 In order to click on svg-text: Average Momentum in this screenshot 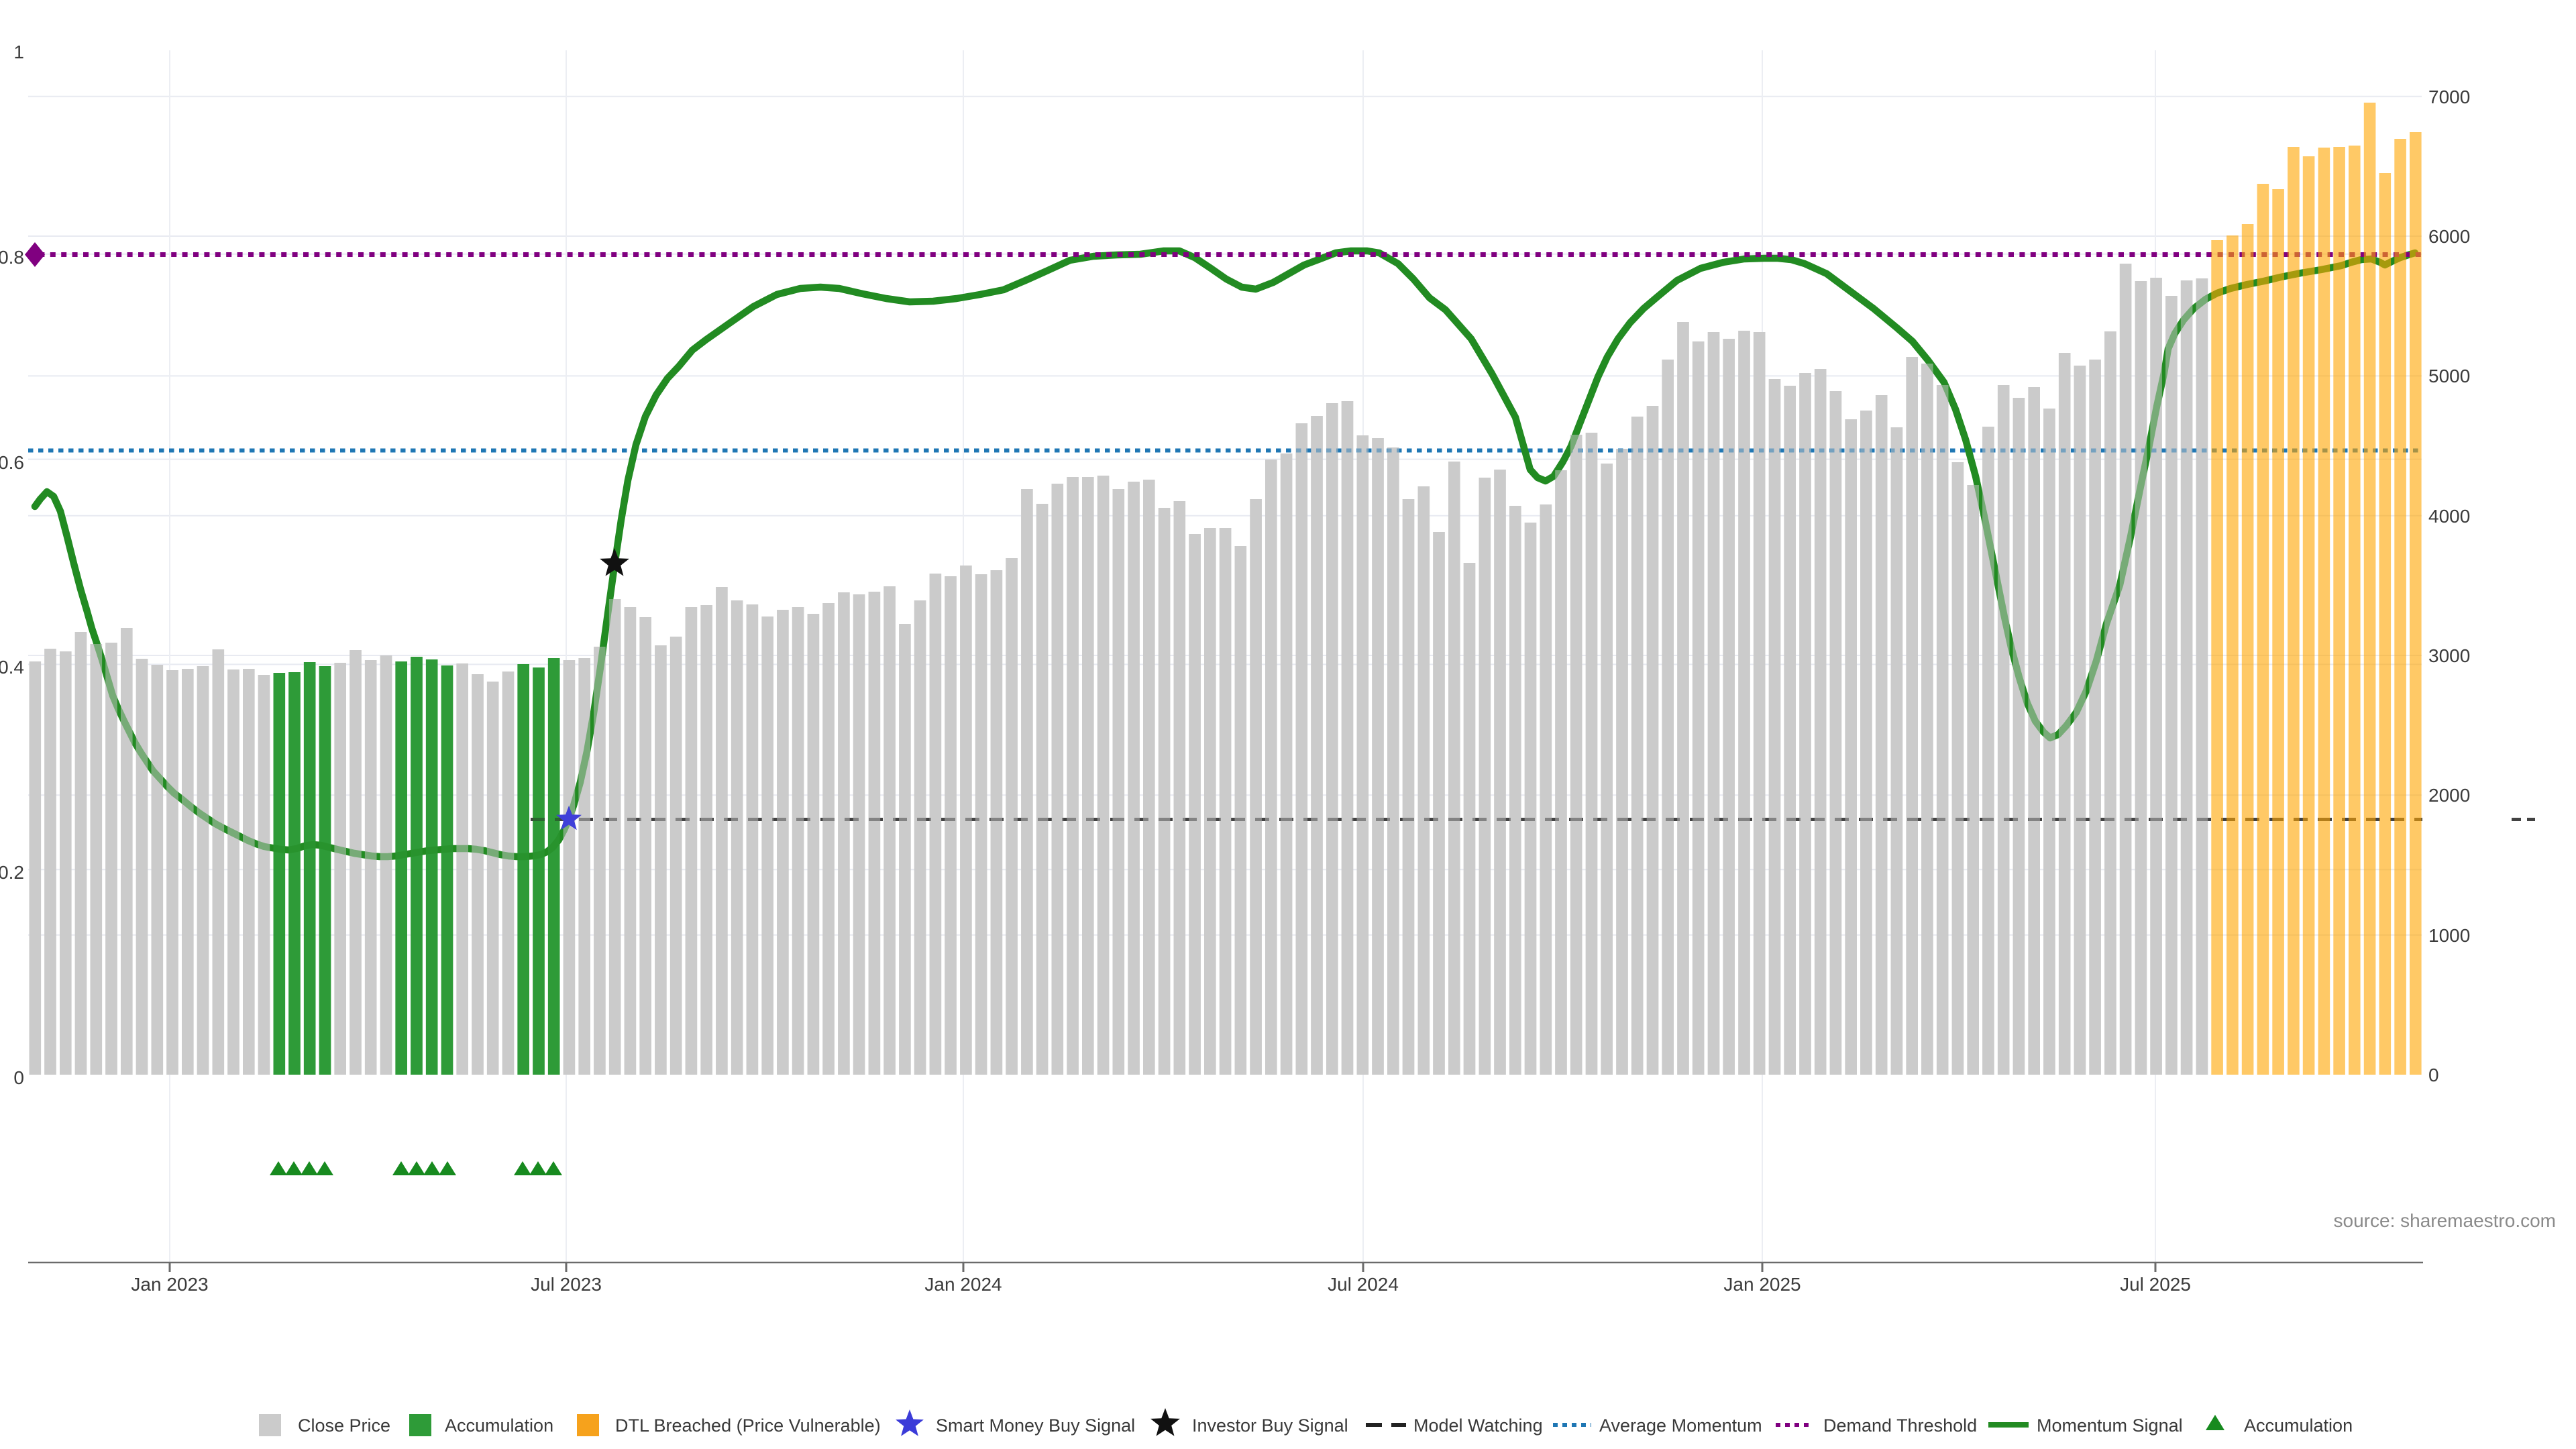, I will do `click(1680, 1425)`.